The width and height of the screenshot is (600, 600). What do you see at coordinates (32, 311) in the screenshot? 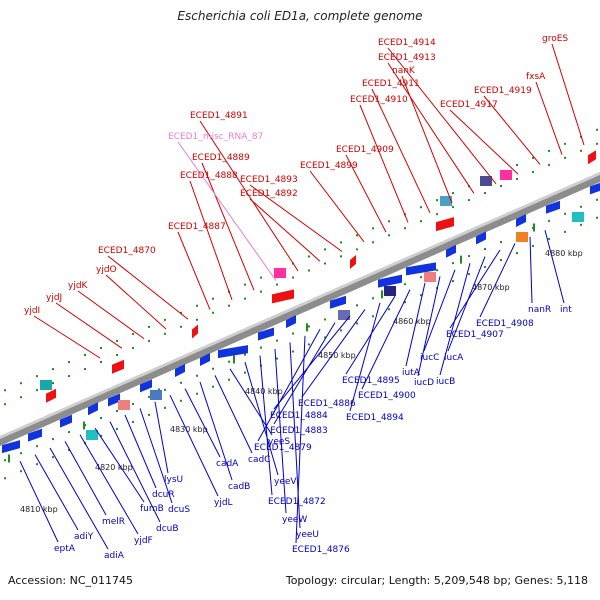
I see `top-gene-label: yjdI` at bounding box center [32, 311].